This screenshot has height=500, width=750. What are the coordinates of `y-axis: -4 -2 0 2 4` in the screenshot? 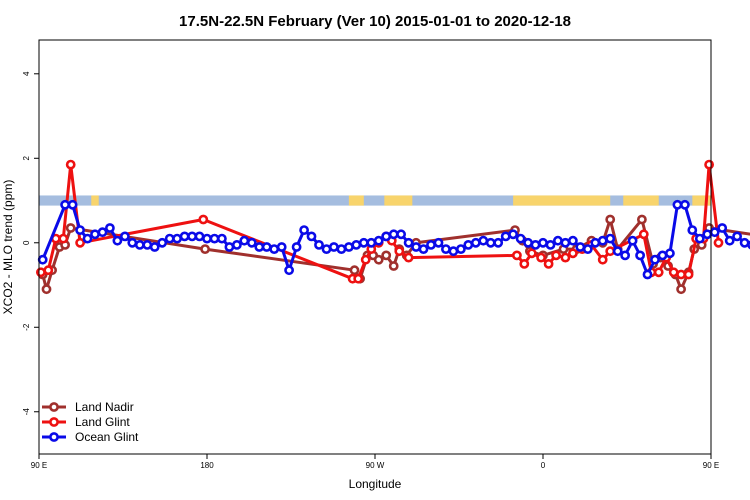 It's located at (30, 243).